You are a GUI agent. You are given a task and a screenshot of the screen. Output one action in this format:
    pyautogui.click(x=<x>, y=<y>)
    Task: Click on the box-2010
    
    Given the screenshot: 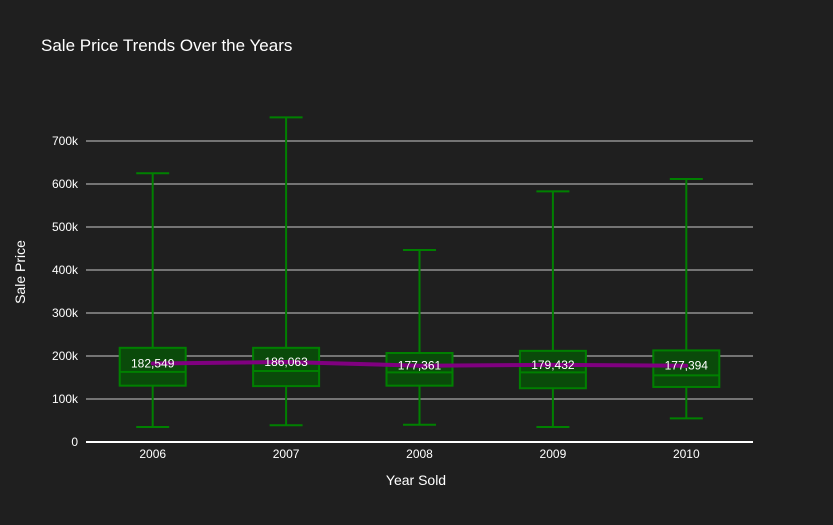 What is the action you would take?
    pyautogui.click(x=686, y=298)
    